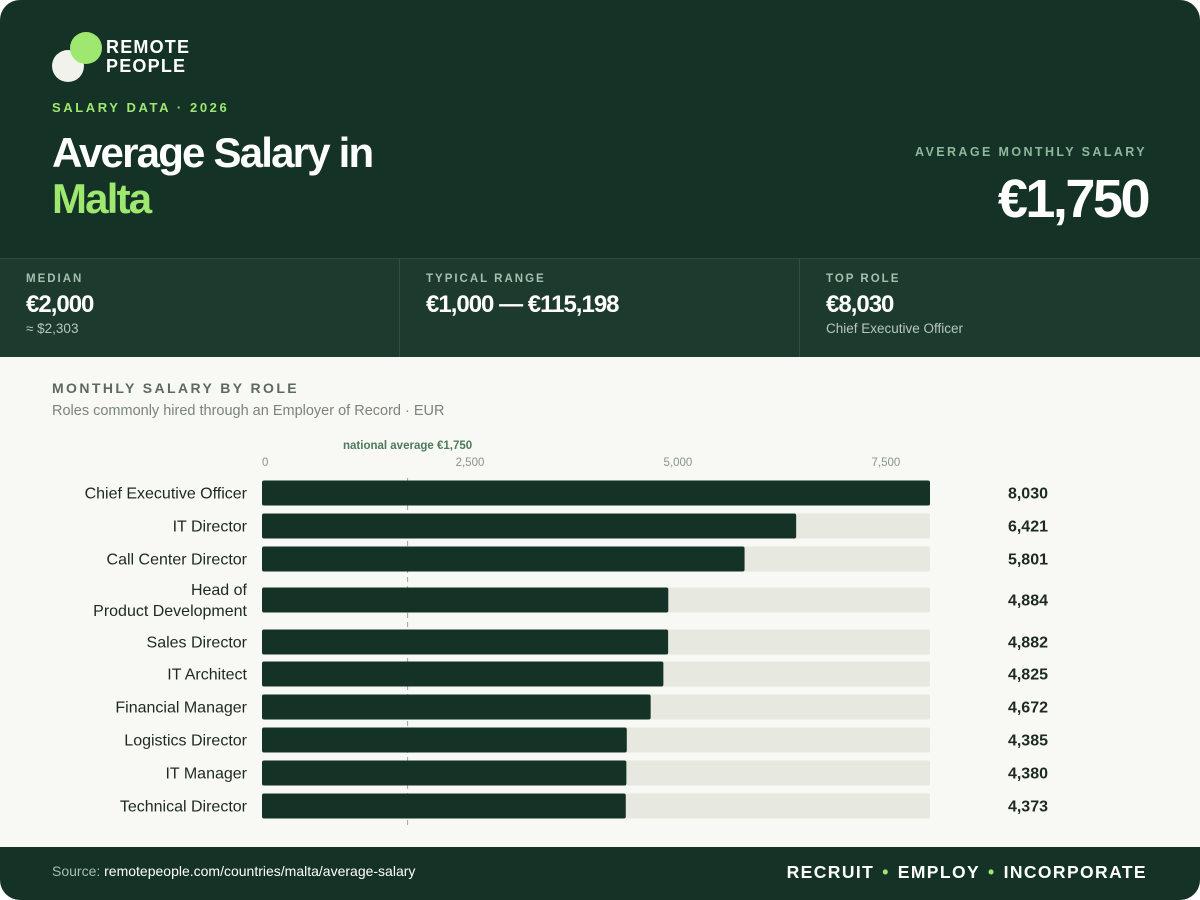  I want to click on brand-logo: REMOTE PEOPLE, so click(132, 58).